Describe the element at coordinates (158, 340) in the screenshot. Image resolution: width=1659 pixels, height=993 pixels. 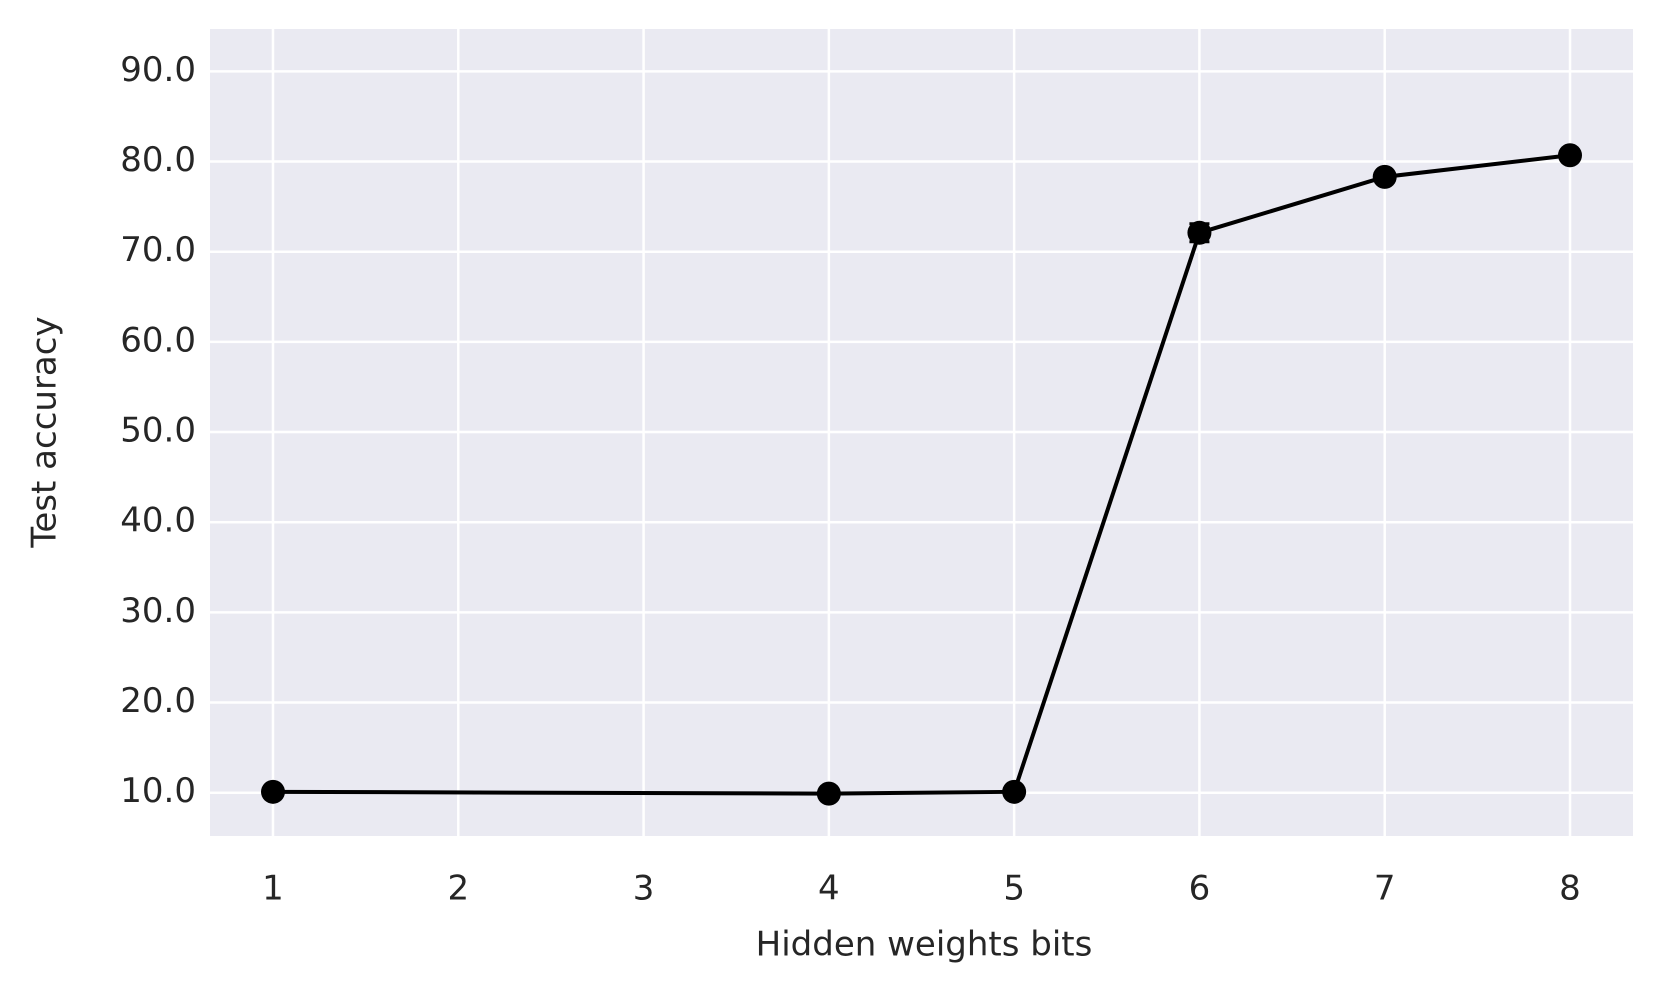
I see `y-tick-label: 60.0` at that location.